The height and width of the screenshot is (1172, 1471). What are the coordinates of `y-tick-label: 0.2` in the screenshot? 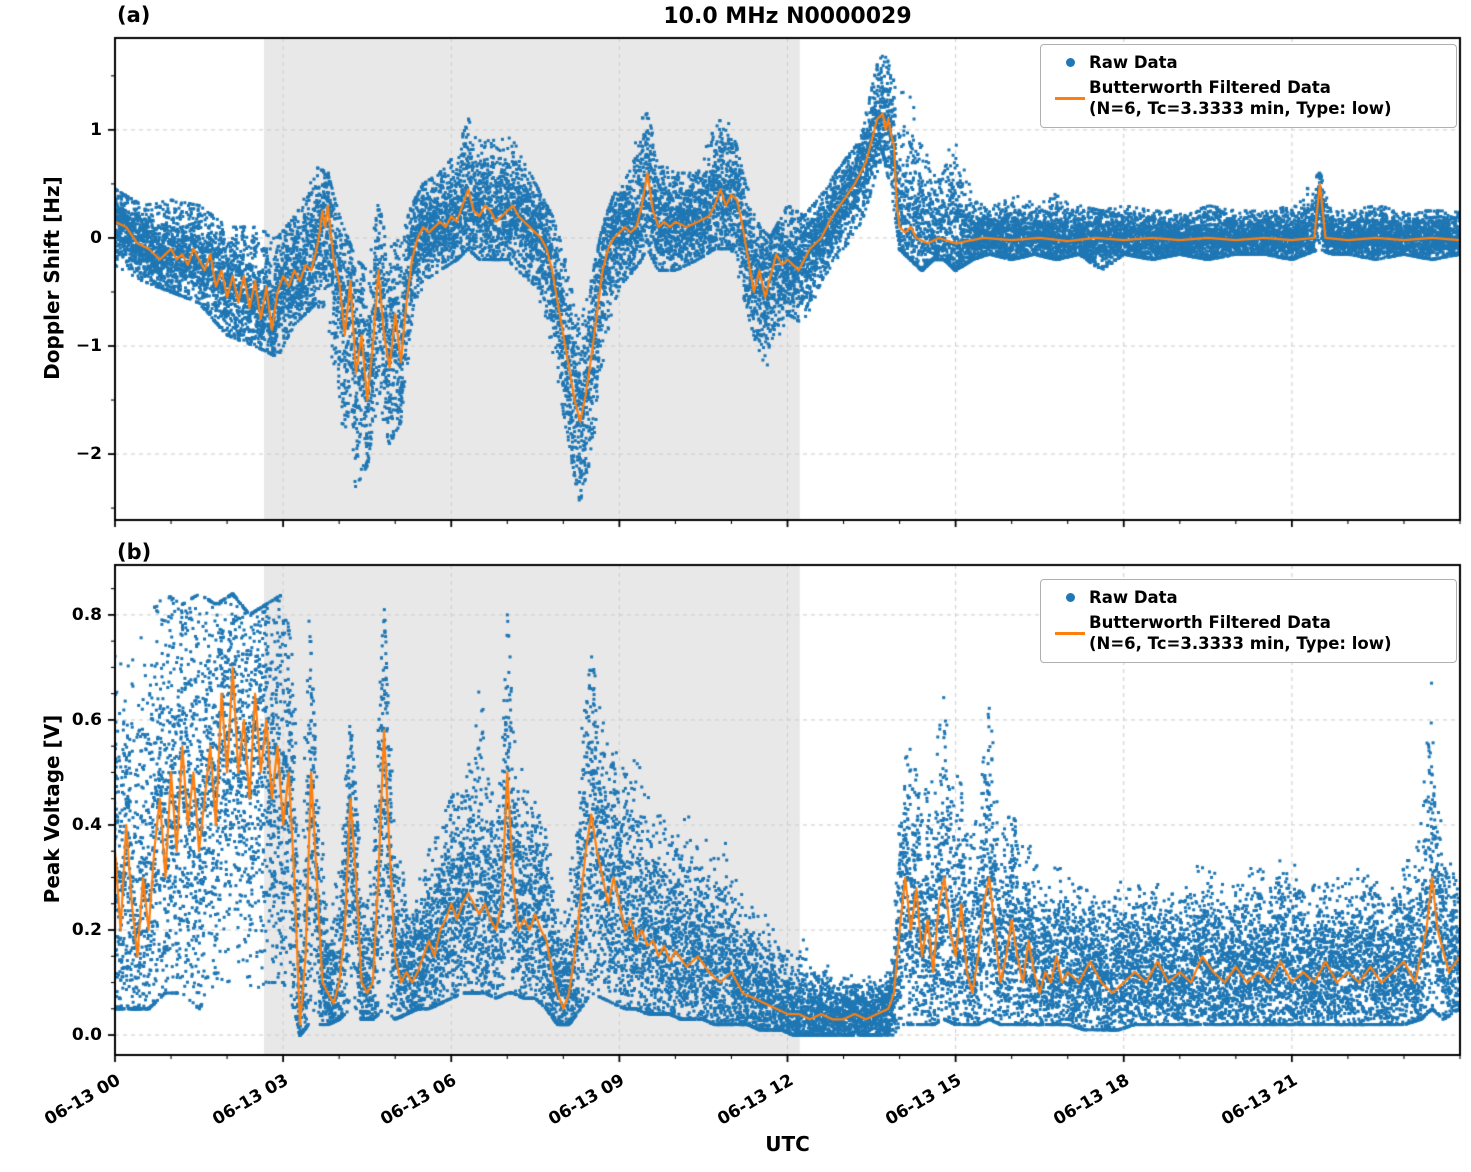 It's located at (86, 930).